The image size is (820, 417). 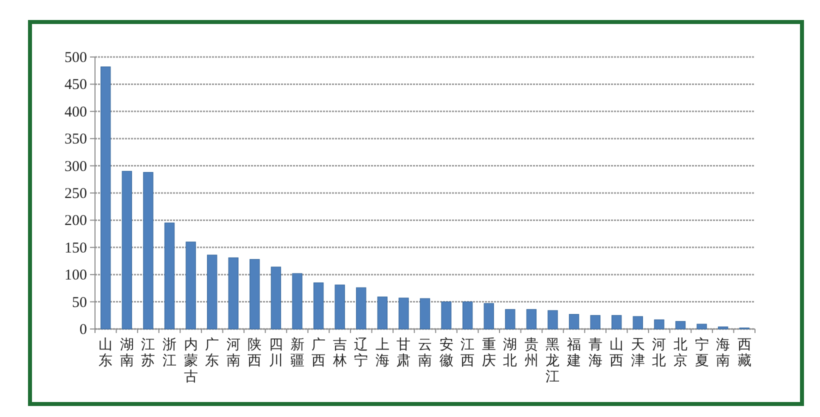 What do you see at coordinates (75, 85) in the screenshot?
I see `y-tick-label: 450` at bounding box center [75, 85].